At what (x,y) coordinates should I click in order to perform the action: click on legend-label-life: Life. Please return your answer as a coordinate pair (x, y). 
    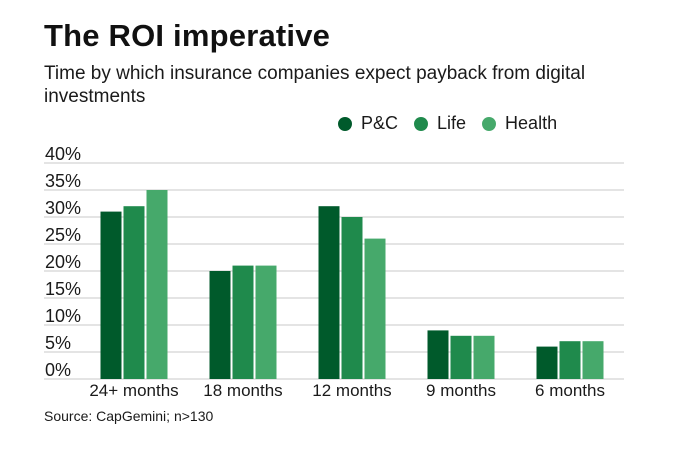
    Looking at the image, I should click on (452, 123).